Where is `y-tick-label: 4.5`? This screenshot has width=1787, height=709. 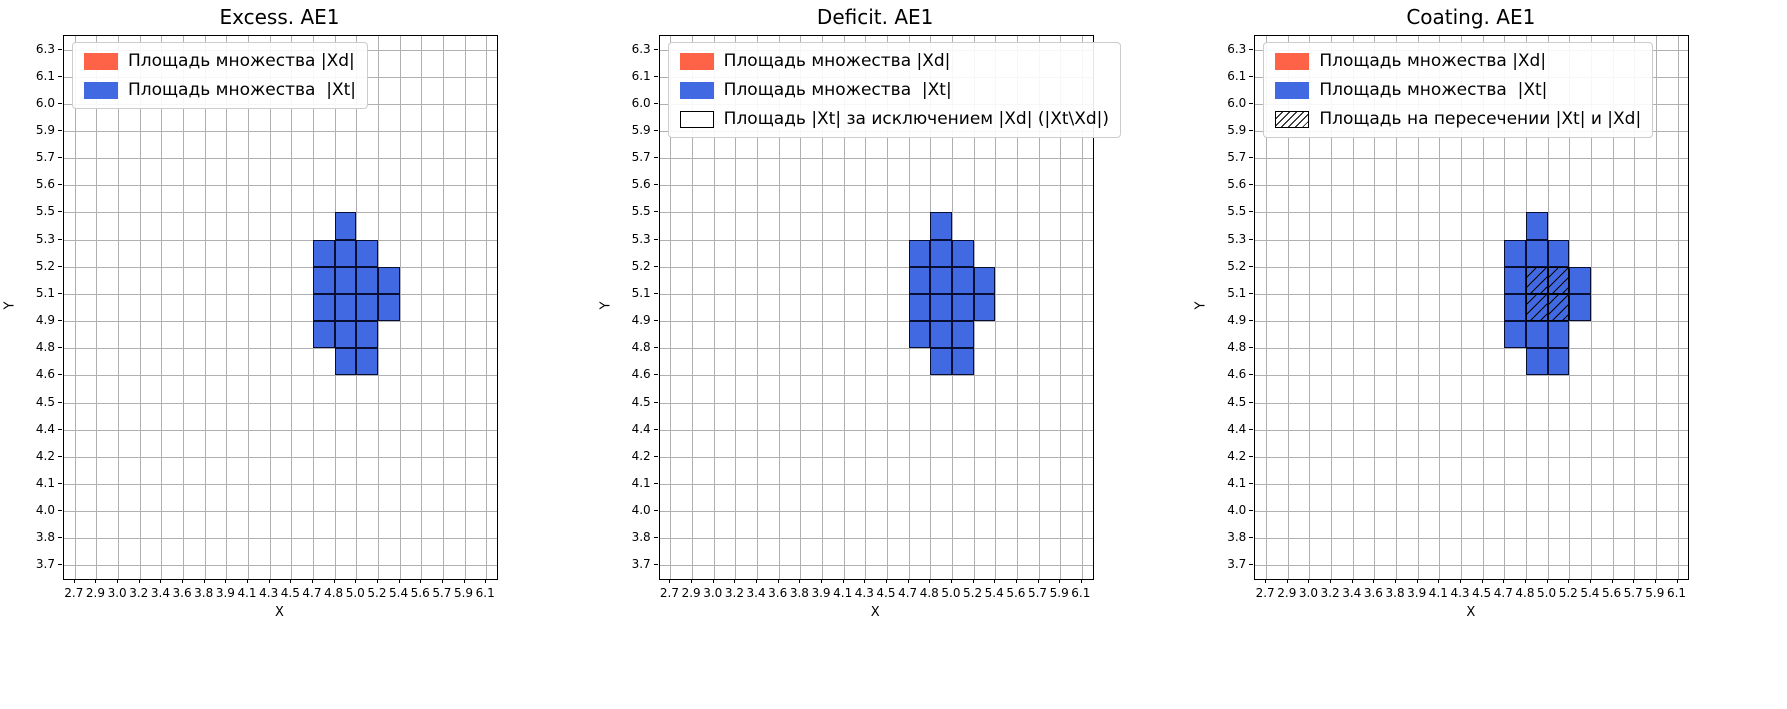
y-tick-label: 4.5 is located at coordinates (1237, 401).